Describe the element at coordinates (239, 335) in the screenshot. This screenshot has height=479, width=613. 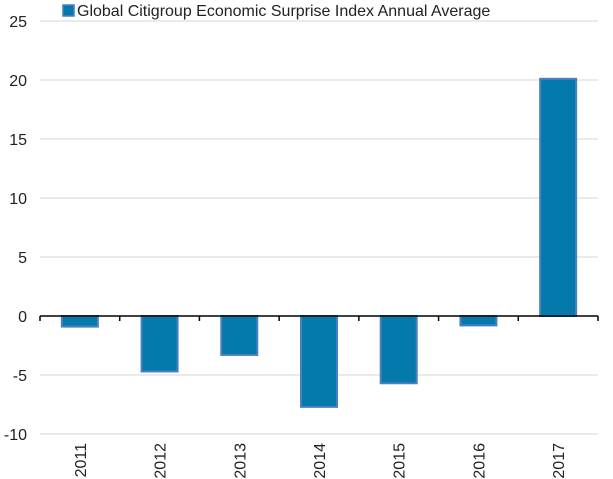
I see `bar-2013` at that location.